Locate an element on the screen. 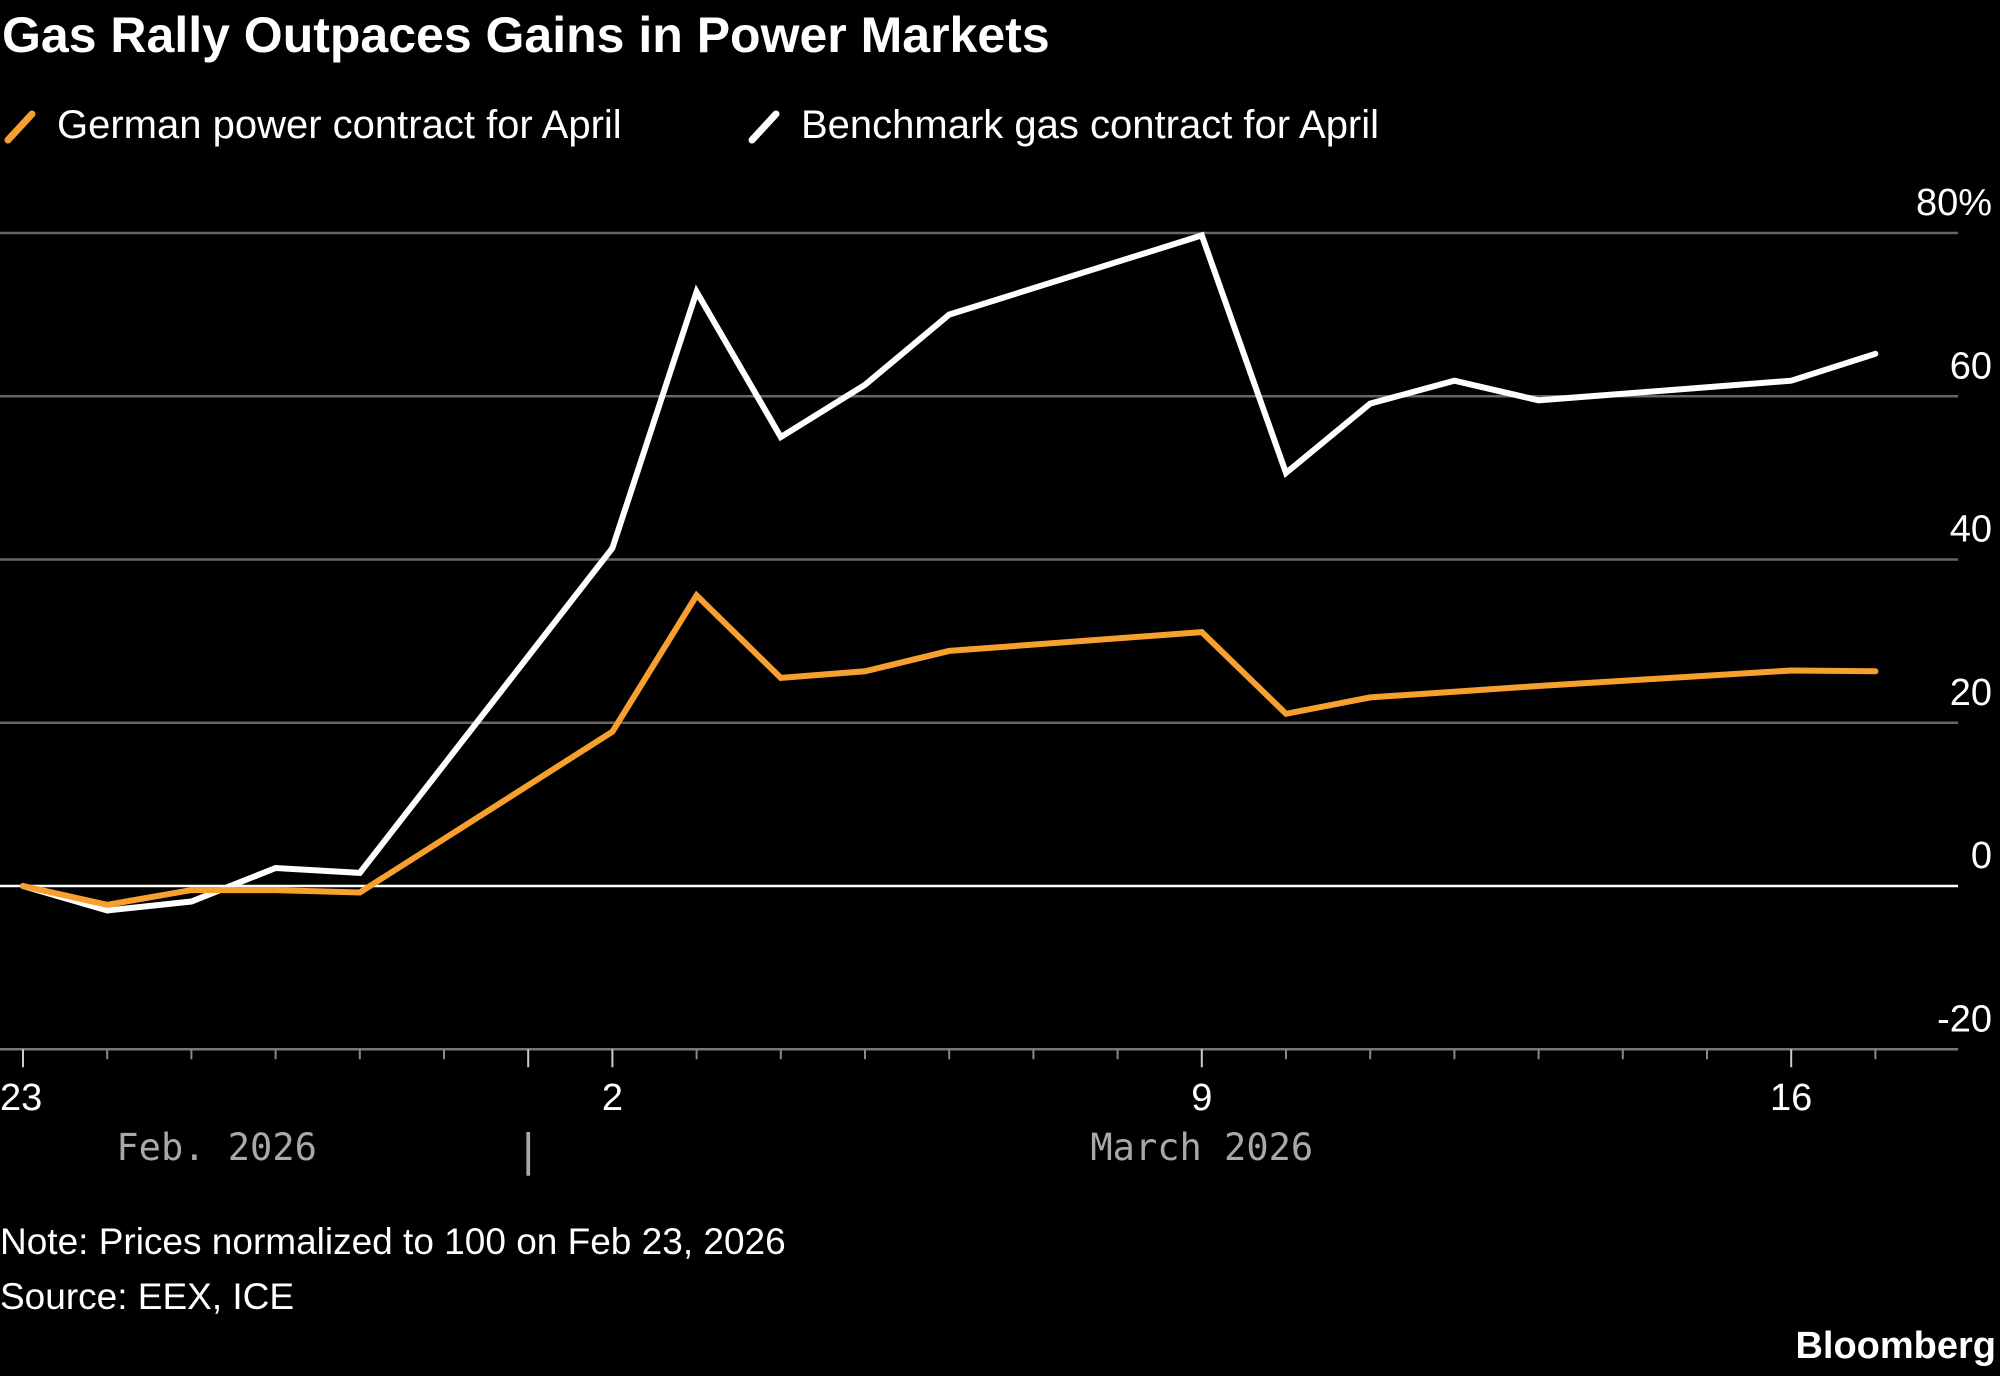 The width and height of the screenshot is (2000, 1376). y-axis-labels: 80% 60 40 20 0 -20 is located at coordinates (1954, 611).